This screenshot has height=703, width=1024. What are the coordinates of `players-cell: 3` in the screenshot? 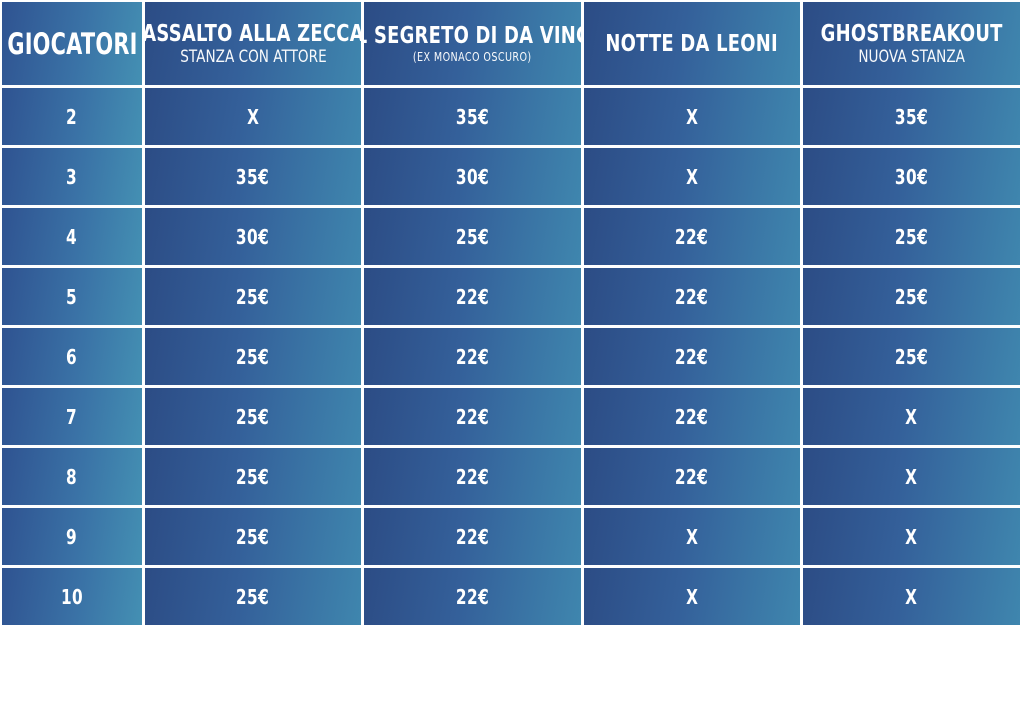 It's located at (72, 176).